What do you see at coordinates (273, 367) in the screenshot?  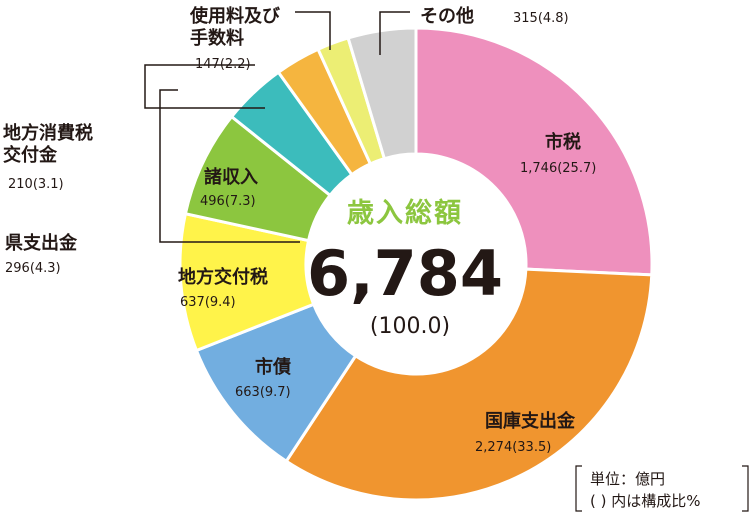 I see `label-name-municipal-bonds: 市債` at bounding box center [273, 367].